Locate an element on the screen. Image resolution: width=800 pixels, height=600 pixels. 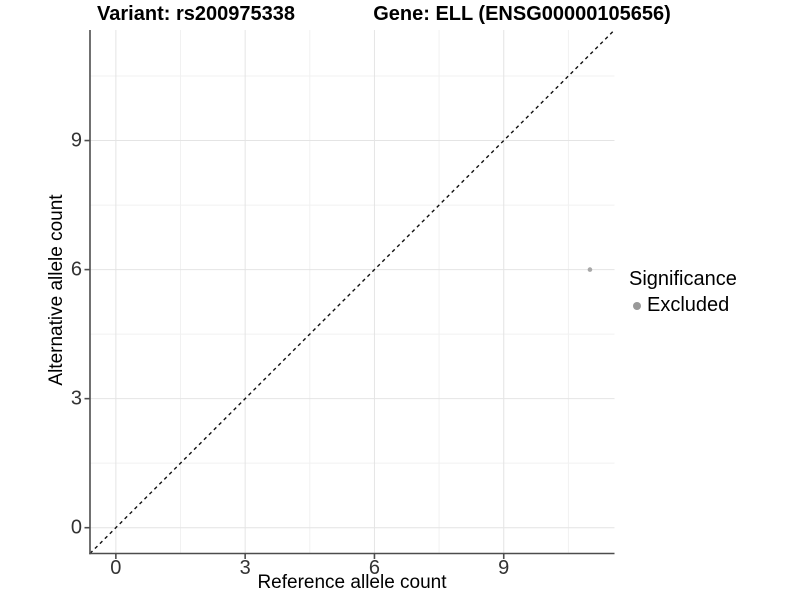
x-tick-label: 6 is located at coordinates (374, 568).